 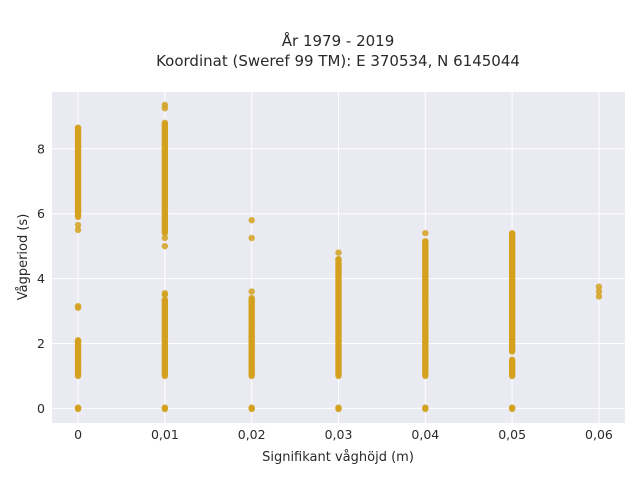 I want to click on x-tick-label: 0,01, so click(x=165, y=434).